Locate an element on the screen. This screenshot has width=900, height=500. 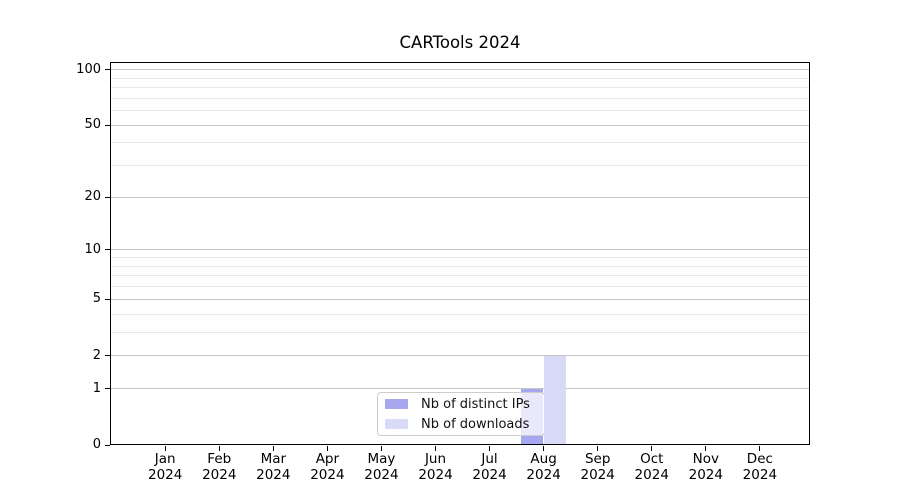
legend-label-distinct-ips: Nb of distinct IPs is located at coordinates (475, 404).